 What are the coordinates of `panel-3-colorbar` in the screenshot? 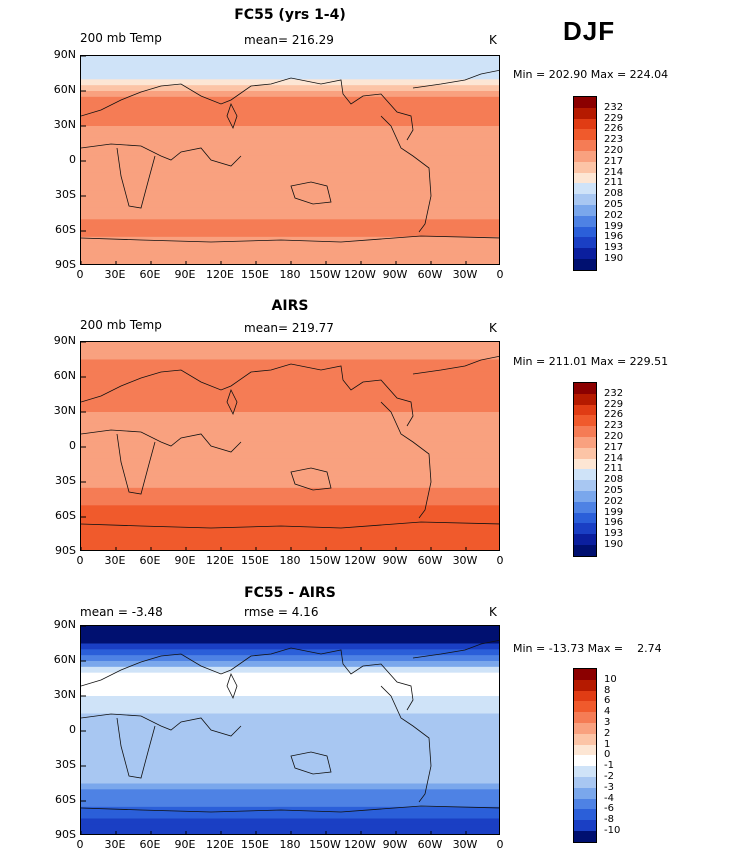 It's located at (585, 755).